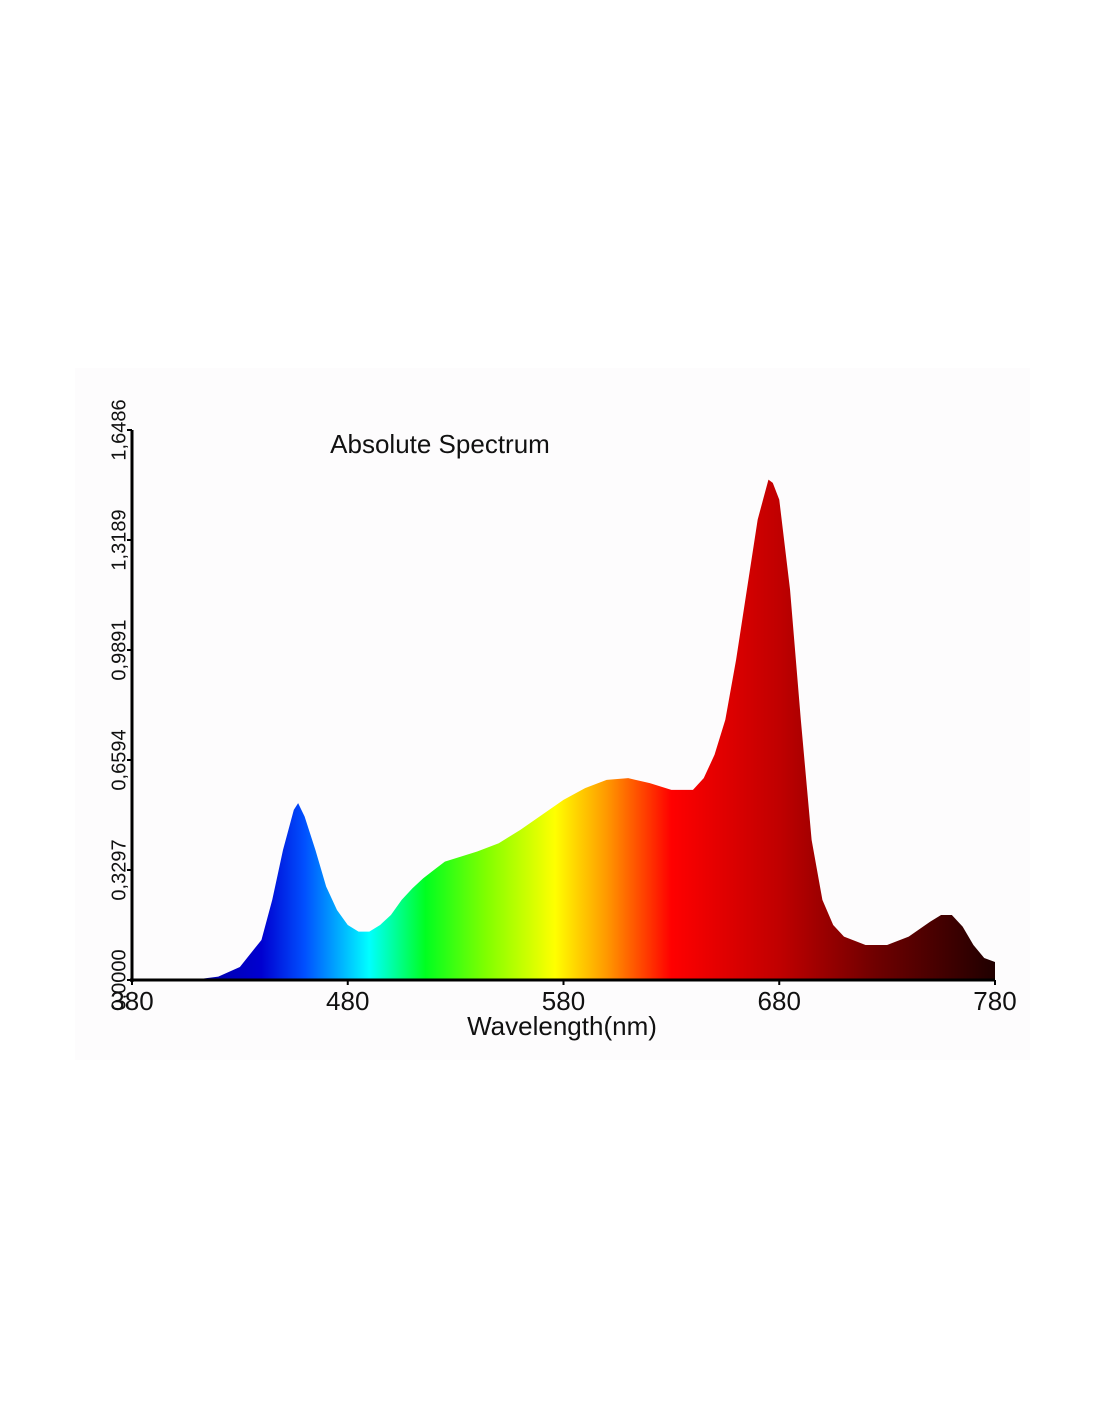 This screenshot has width=1100, height=1422. I want to click on chart-title: Absolute Spectrum, so click(440, 444).